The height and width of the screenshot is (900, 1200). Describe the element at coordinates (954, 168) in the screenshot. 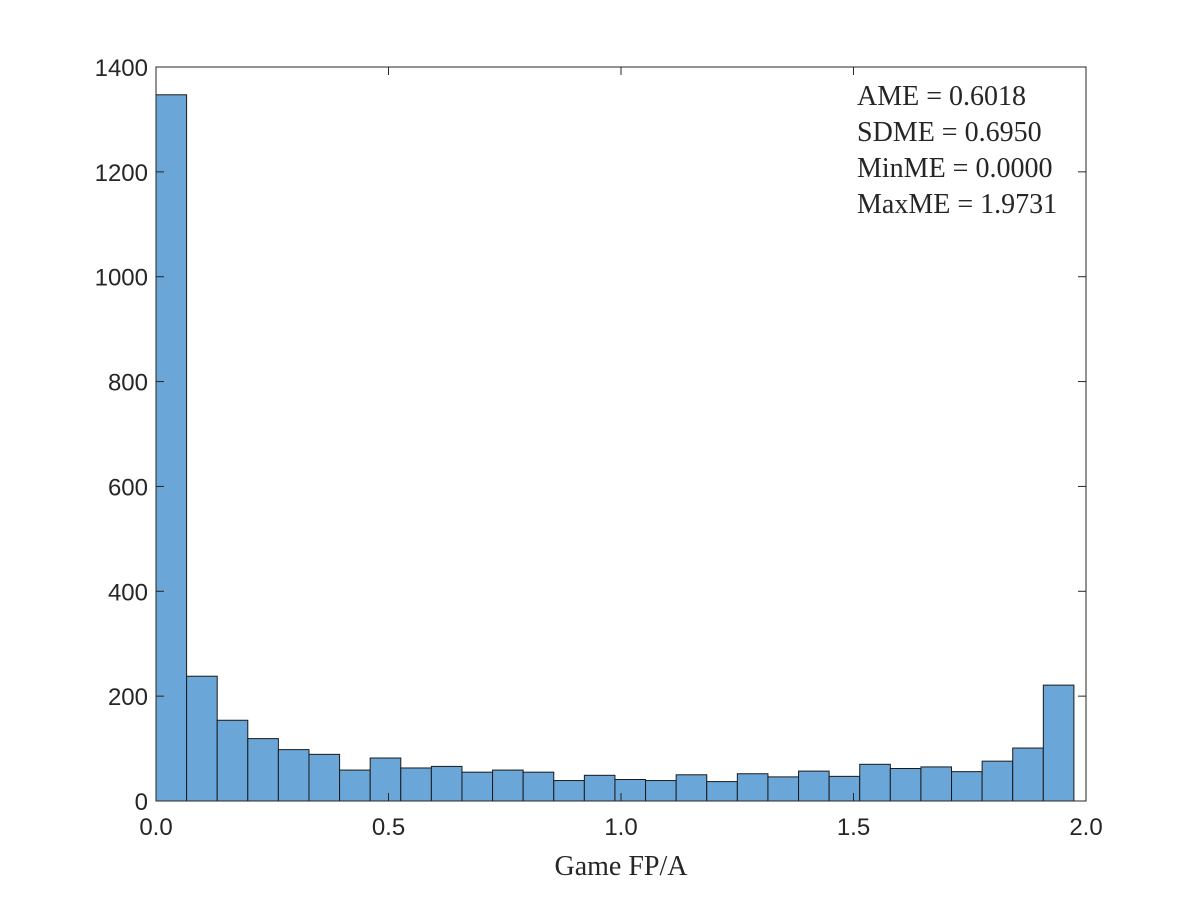

I see `stat-line: MinME = 0.0000` at that location.